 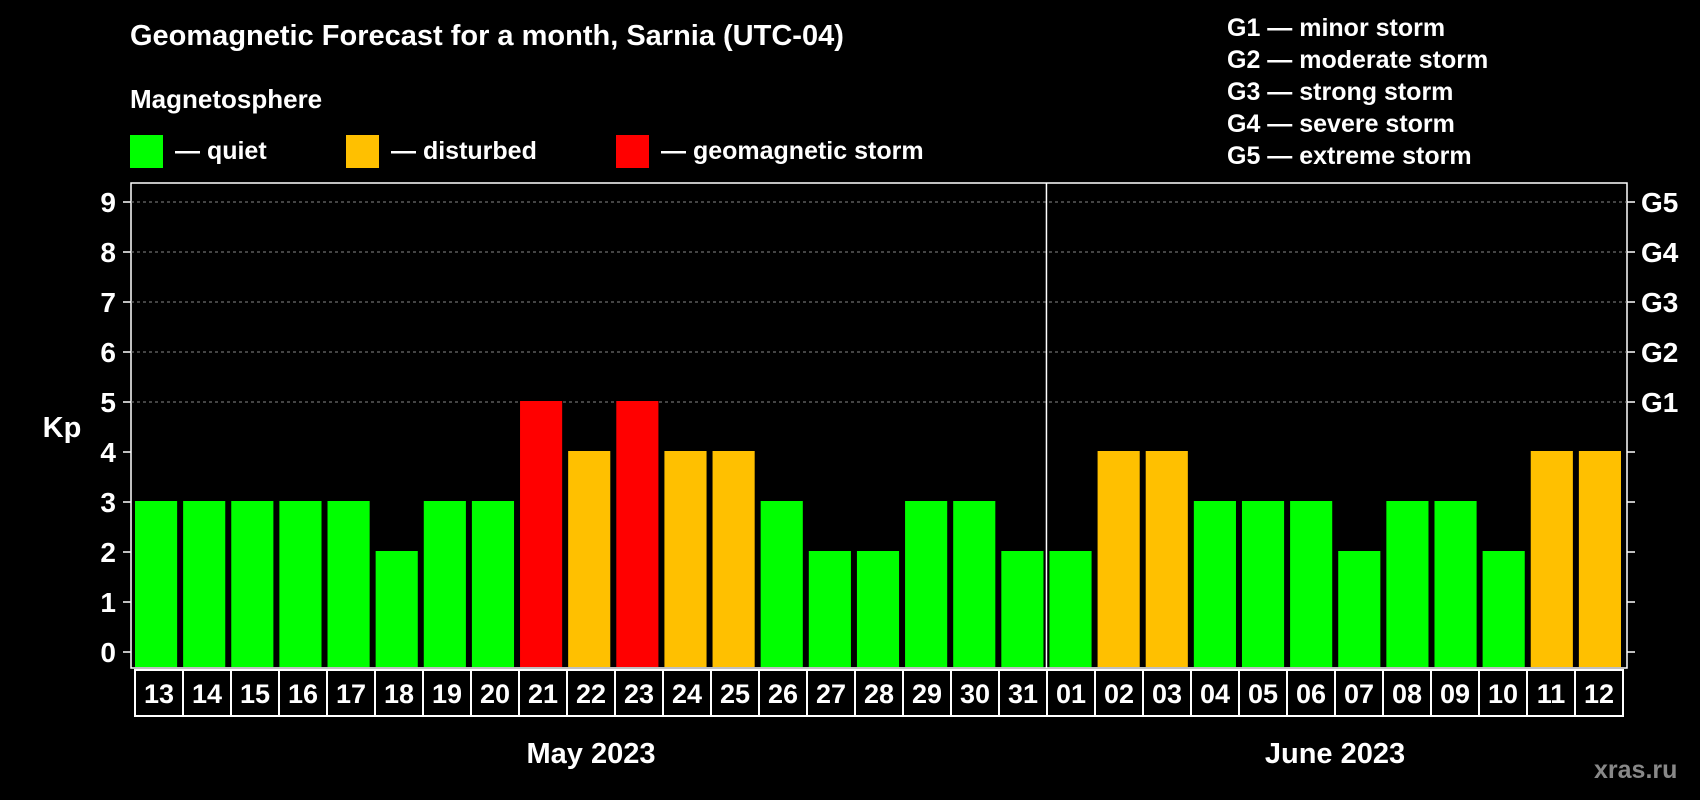 What do you see at coordinates (1311, 694) in the screenshot?
I see `x-tick-label-24: 06` at bounding box center [1311, 694].